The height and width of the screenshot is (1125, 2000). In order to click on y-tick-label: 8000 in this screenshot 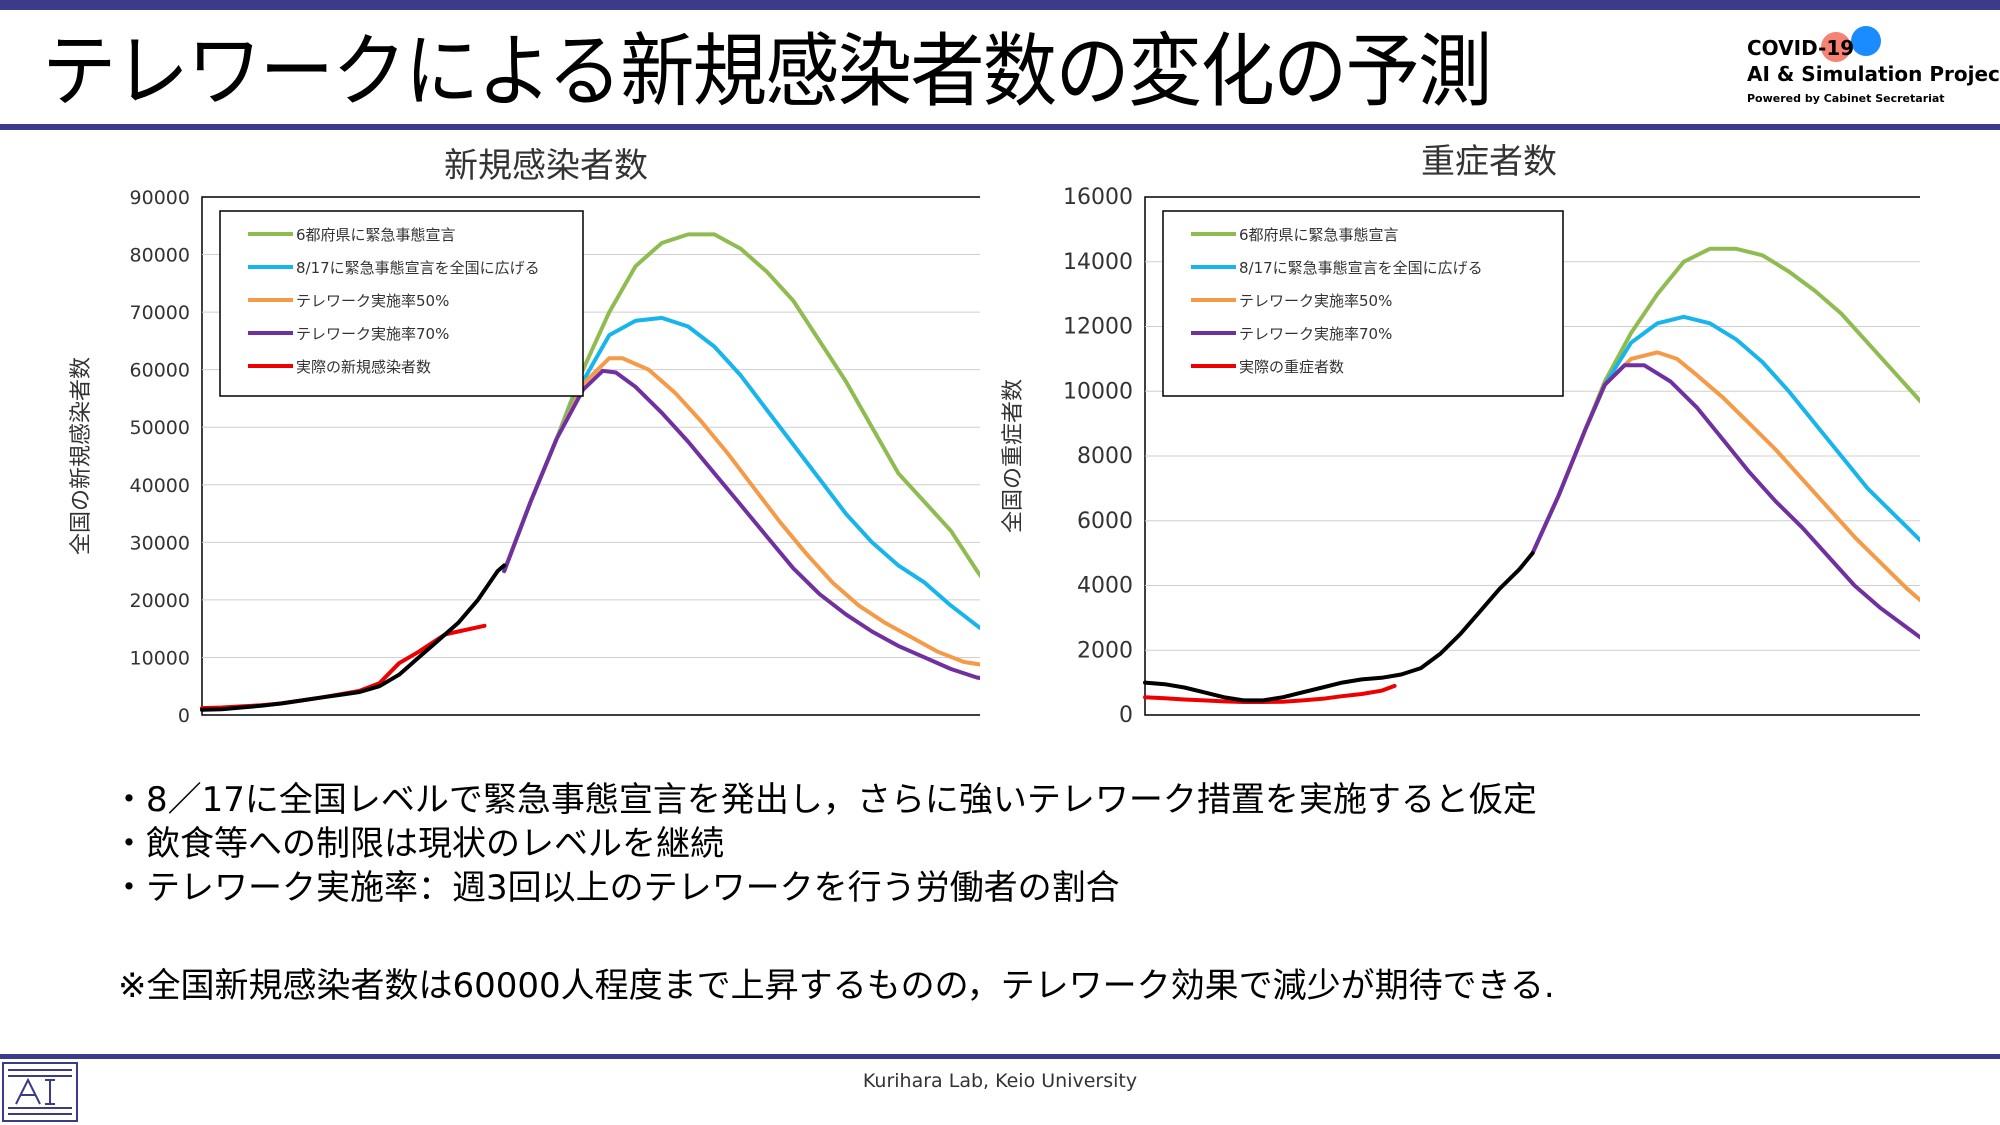, I will do `click(1105, 456)`.